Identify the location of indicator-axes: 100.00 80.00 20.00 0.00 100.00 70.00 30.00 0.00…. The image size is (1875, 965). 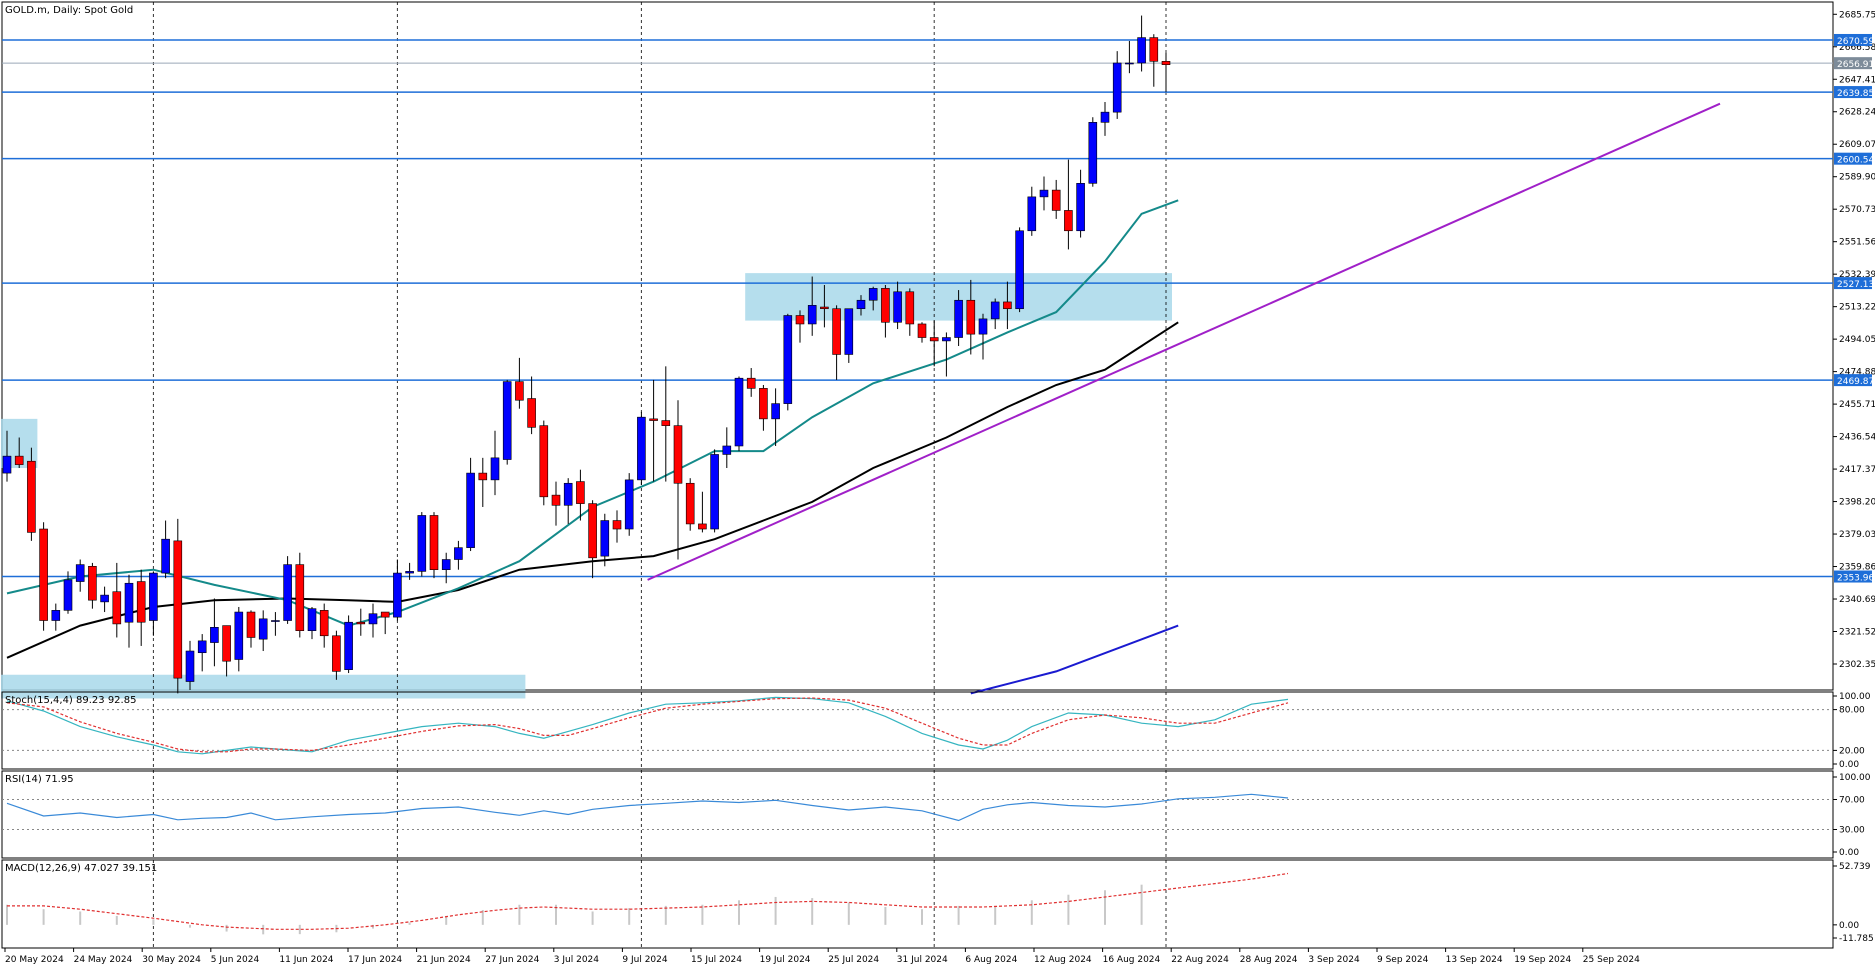
(1853, 818).